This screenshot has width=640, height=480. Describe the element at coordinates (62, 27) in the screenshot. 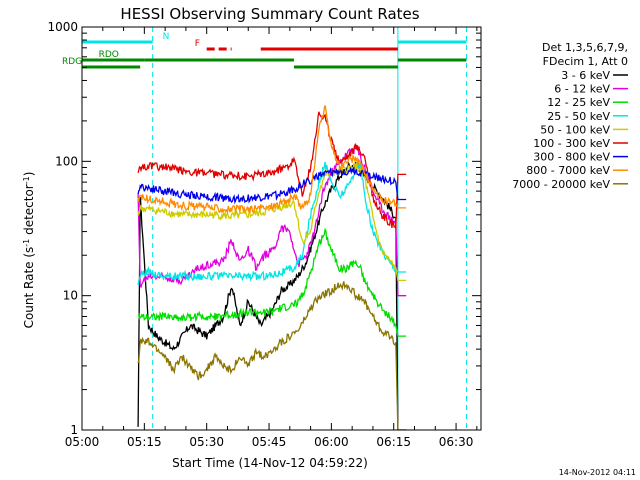

I see `y-tick-label-4: 1000` at that location.